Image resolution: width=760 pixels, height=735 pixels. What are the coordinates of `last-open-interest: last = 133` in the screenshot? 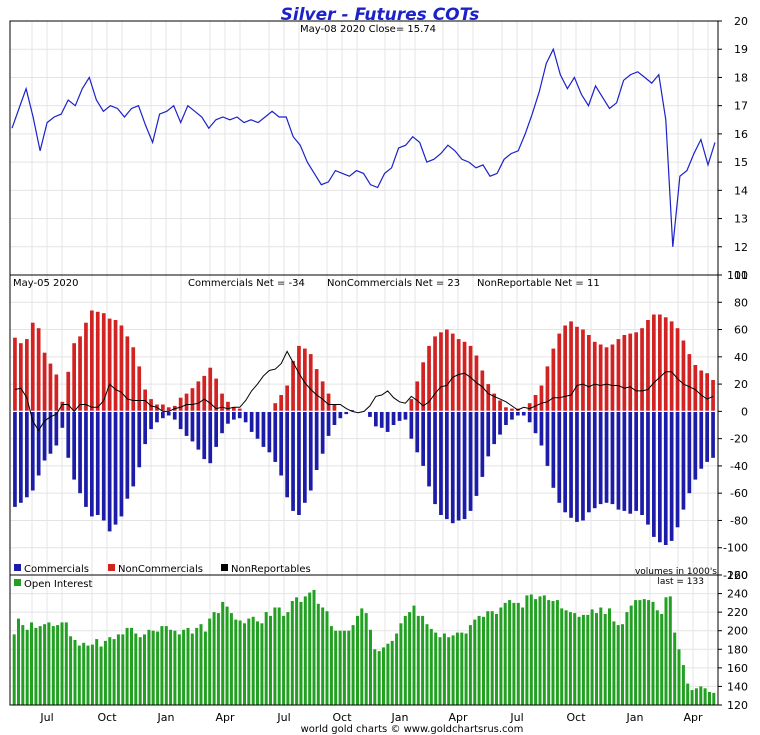 It's located at (680, 582).